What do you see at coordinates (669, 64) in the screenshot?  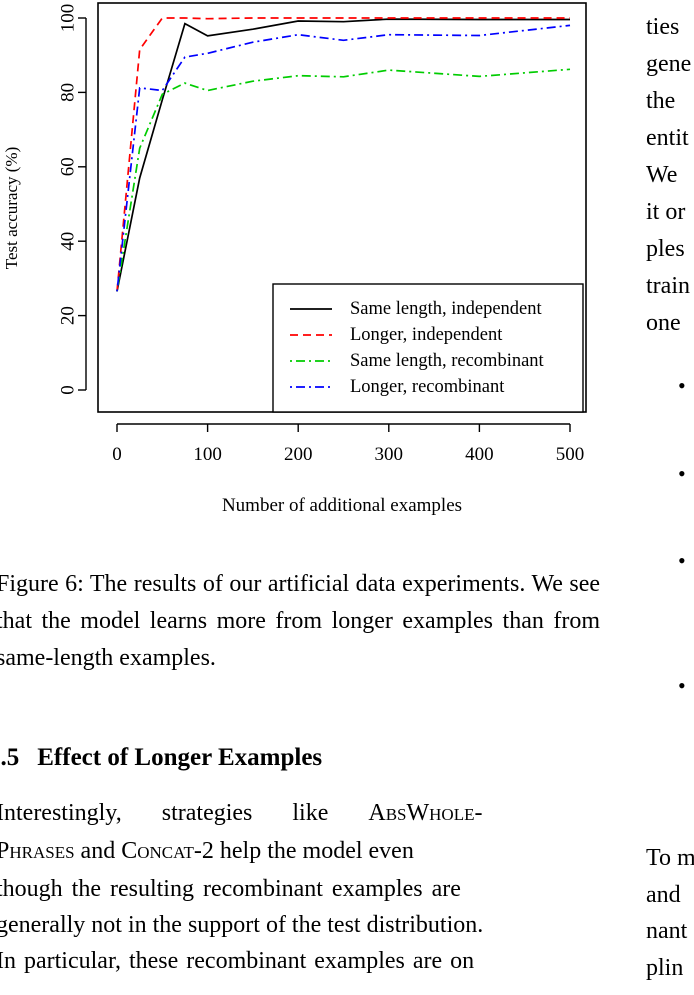 I see `right-column-fragment: gene` at bounding box center [669, 64].